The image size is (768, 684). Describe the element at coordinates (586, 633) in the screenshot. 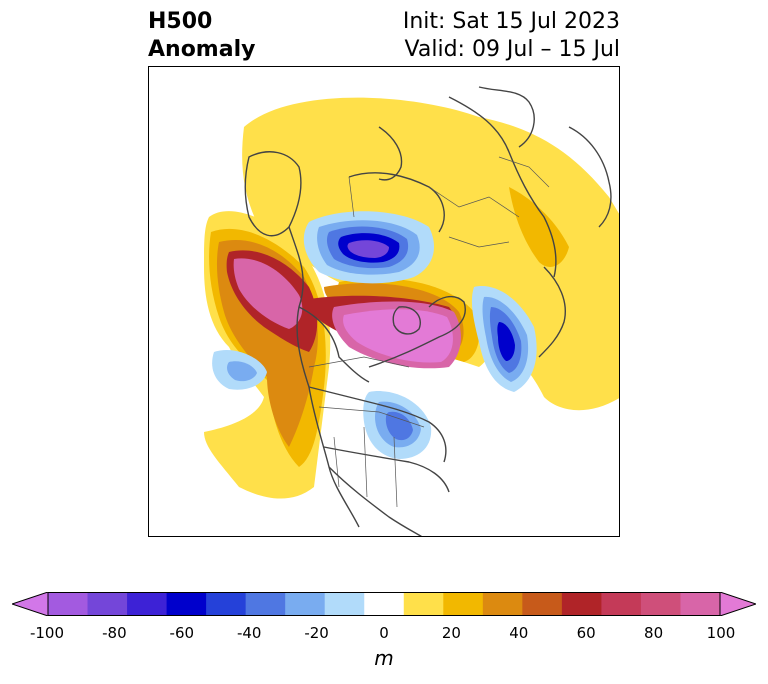

I see `colorbar-tick-label: 60` at that location.